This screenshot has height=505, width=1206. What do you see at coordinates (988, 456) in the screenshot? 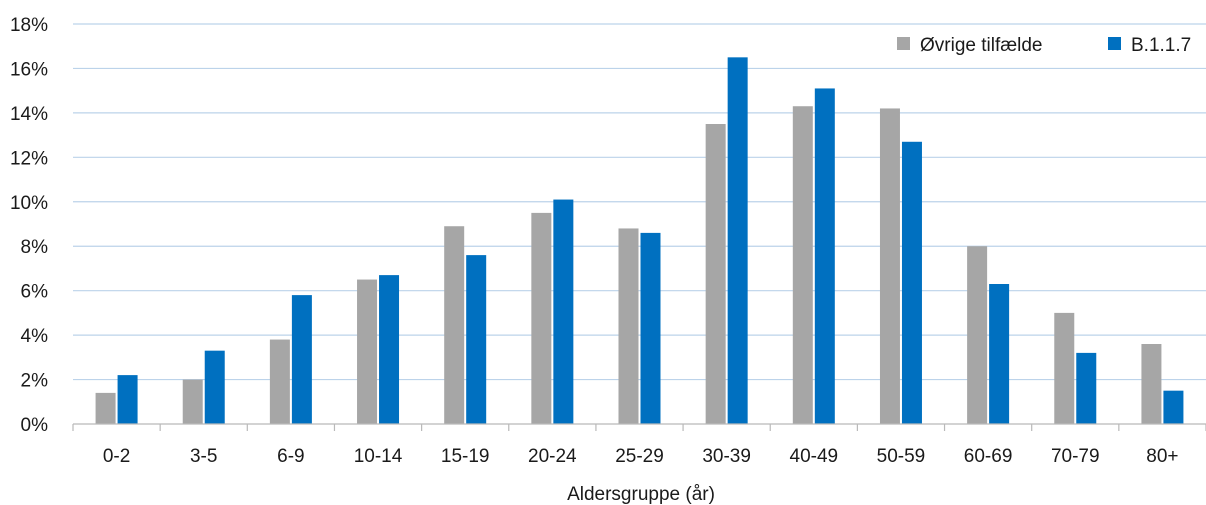
I see `x-tick-label: 60-69` at bounding box center [988, 456].